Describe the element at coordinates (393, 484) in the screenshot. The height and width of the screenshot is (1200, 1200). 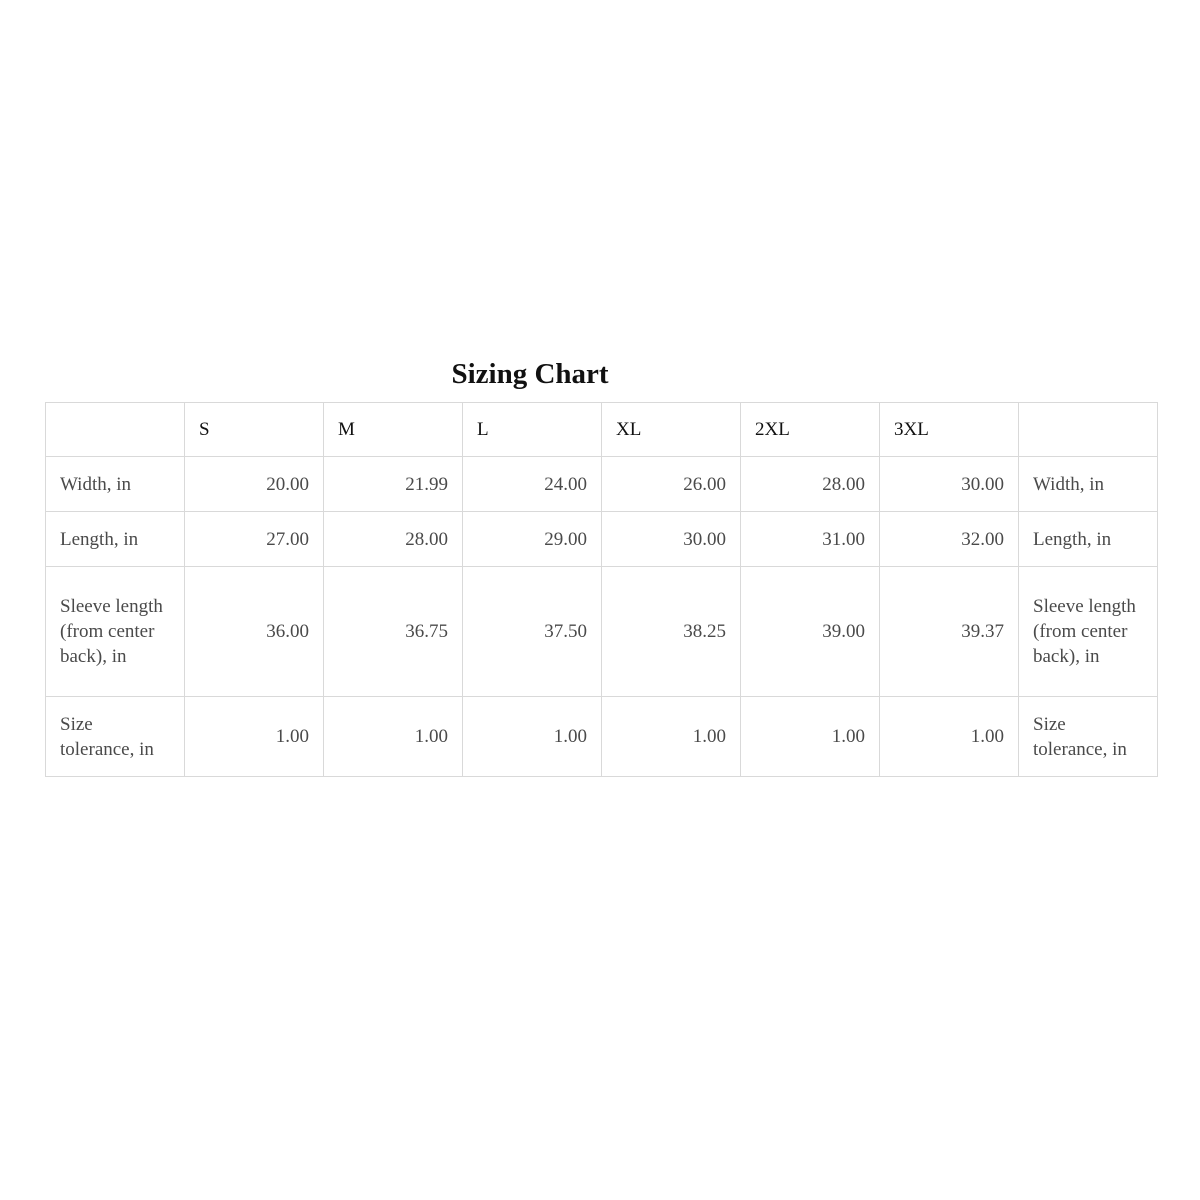
I see `table-cell: 21.99` at that location.